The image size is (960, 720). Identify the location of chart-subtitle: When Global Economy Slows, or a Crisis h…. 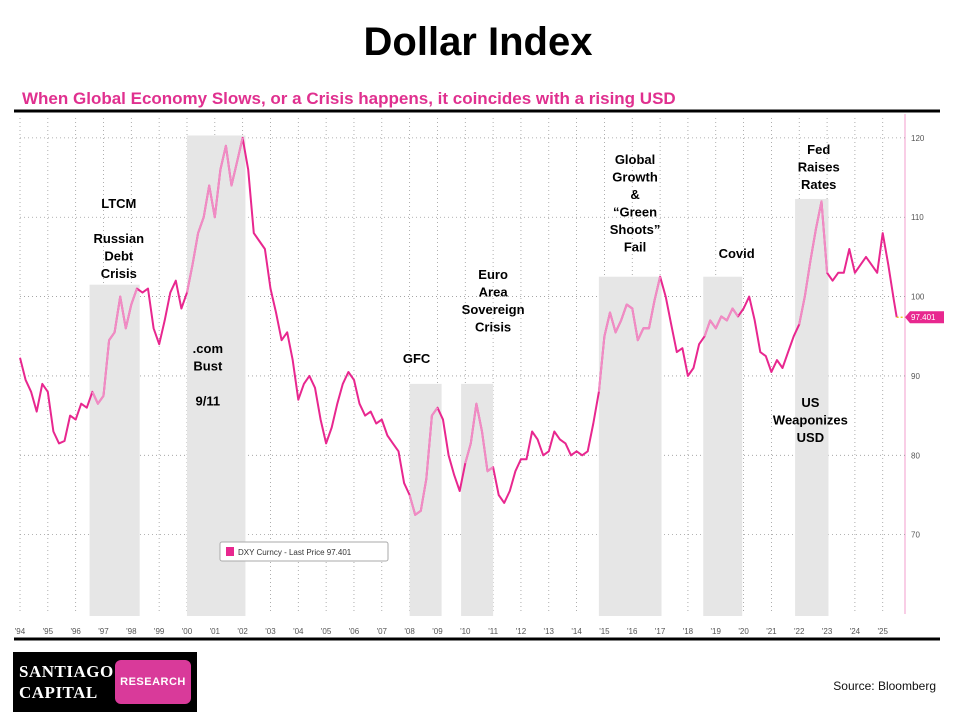
(349, 98).